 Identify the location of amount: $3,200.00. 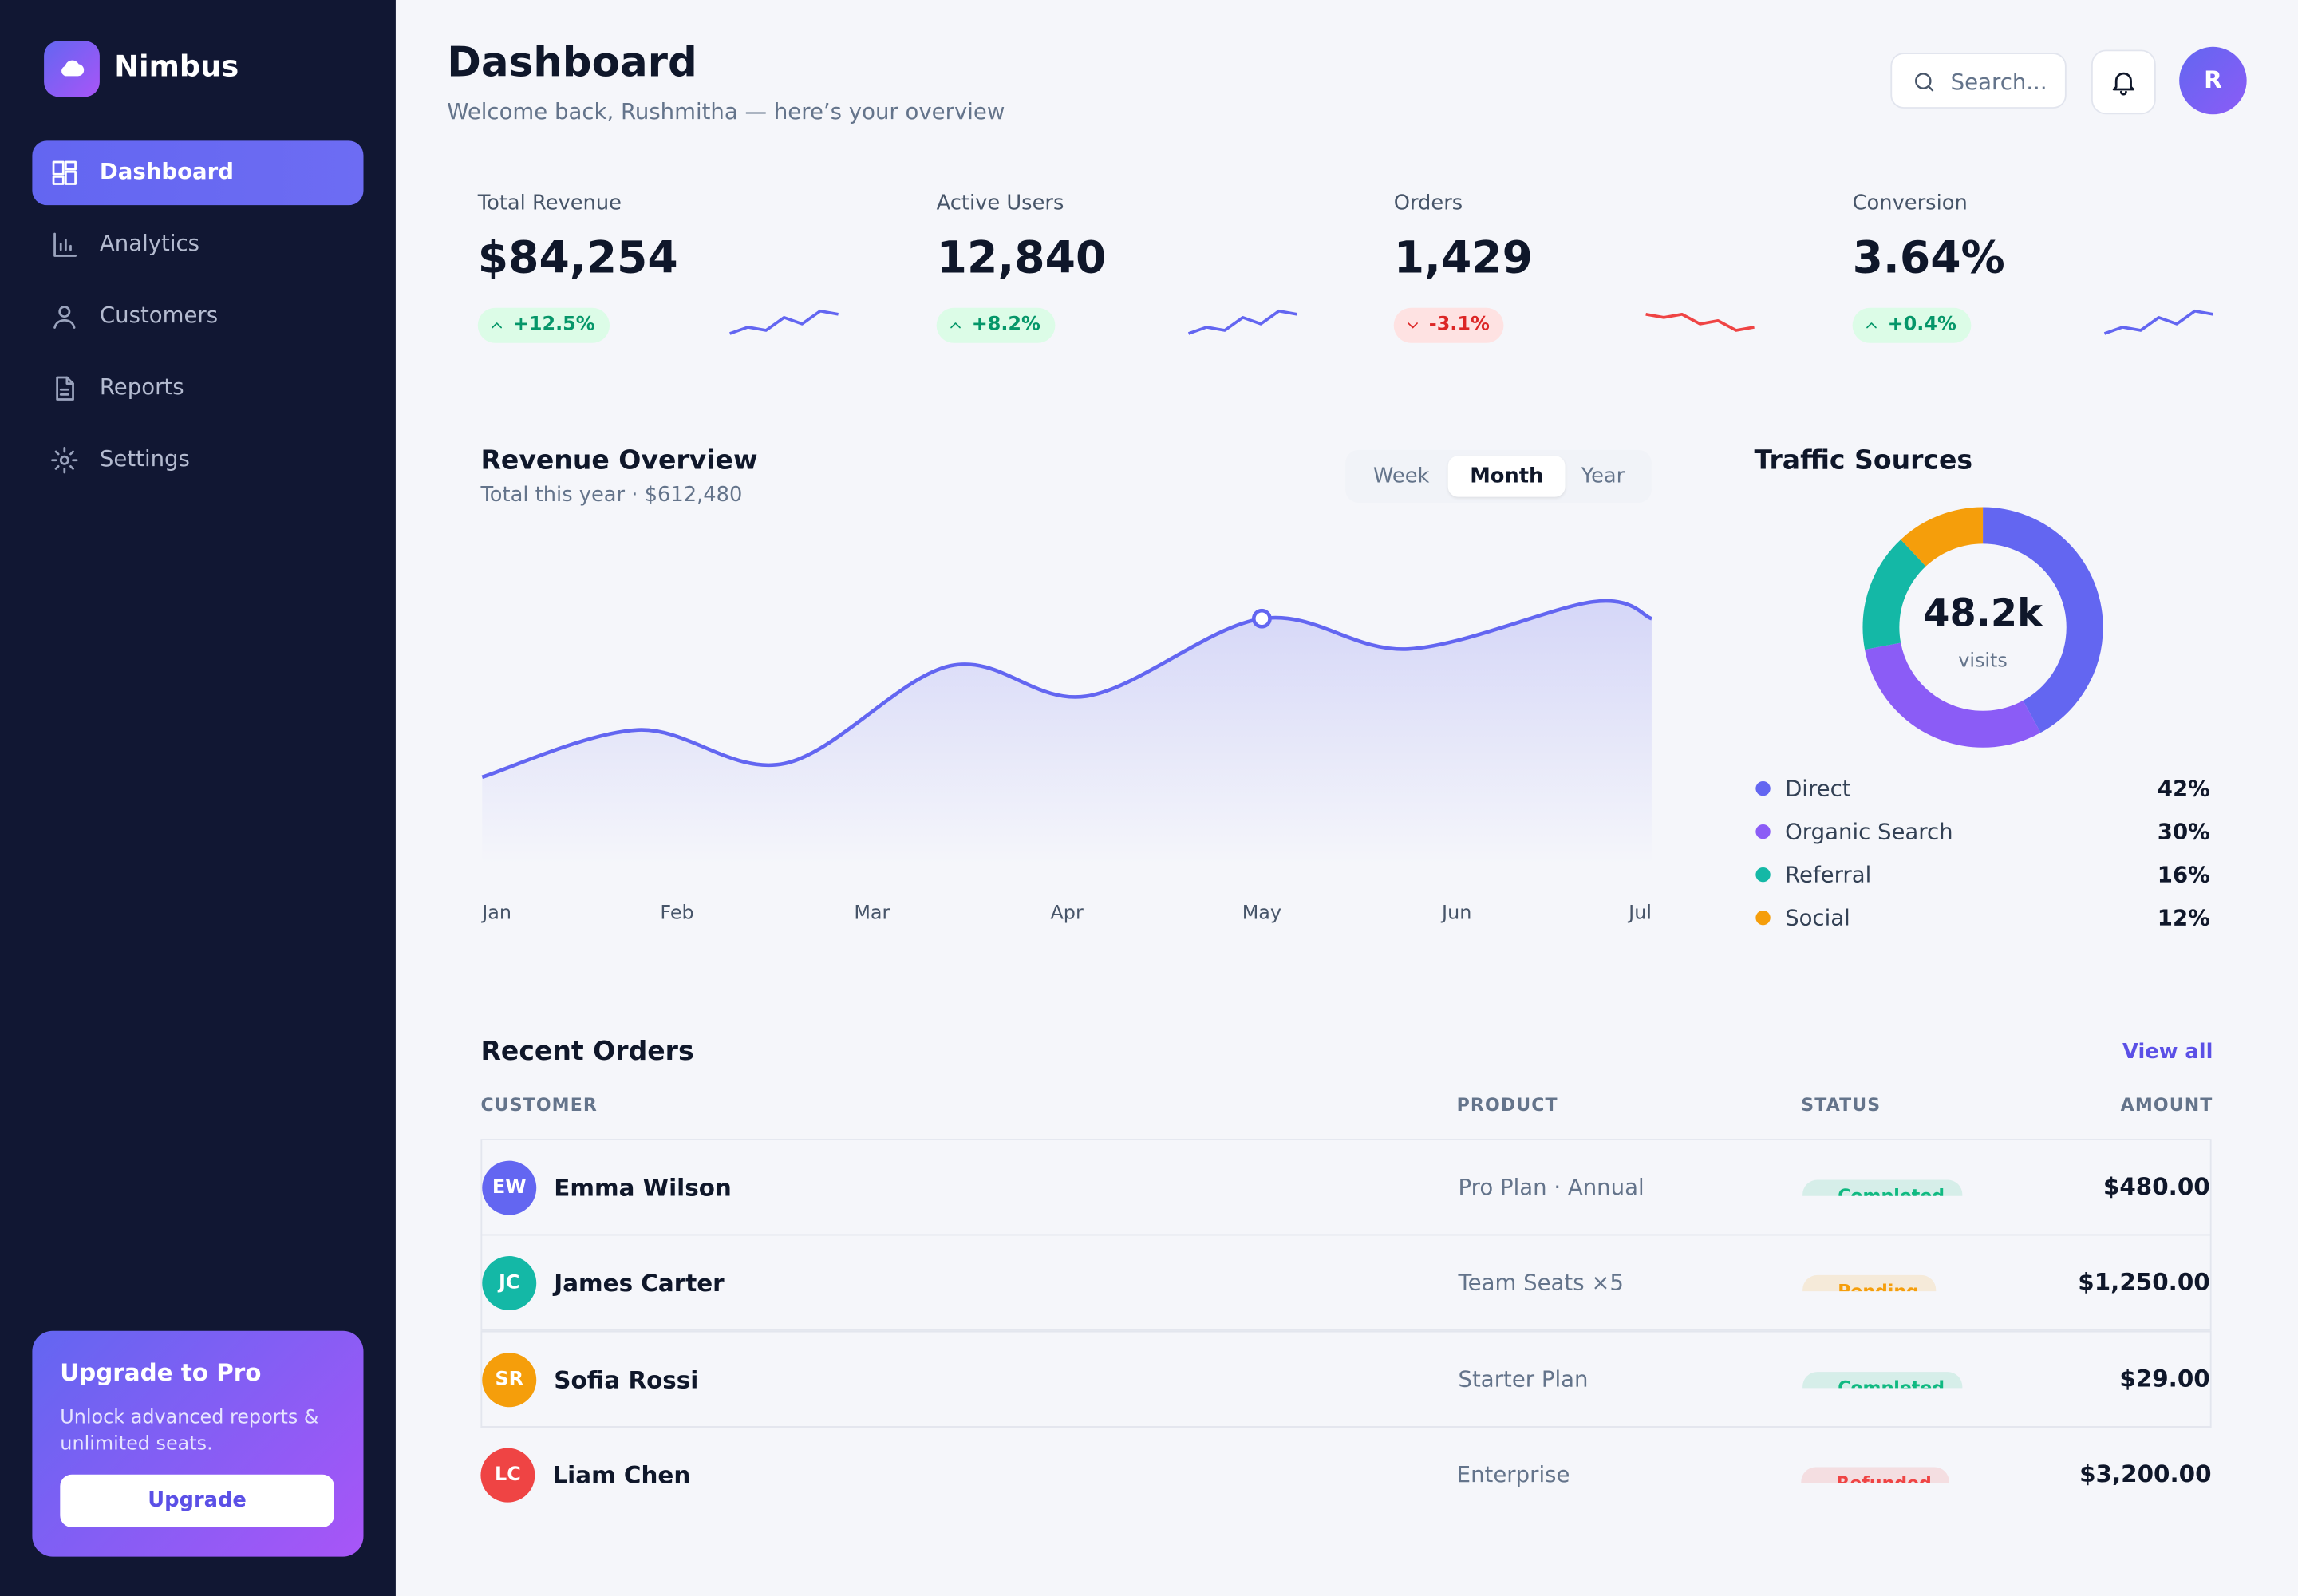
(2145, 1474).